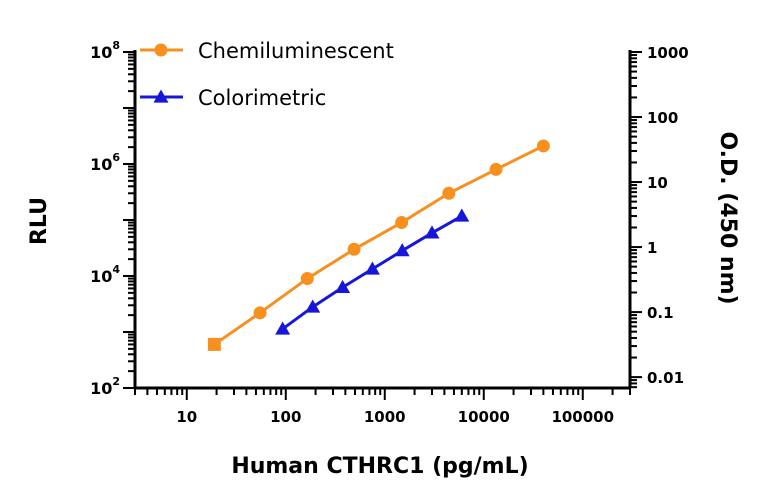 Image resolution: width=768 pixels, height=501 pixels. What do you see at coordinates (665, 378) in the screenshot?
I see `y2-tick-label: 0.01` at bounding box center [665, 378].